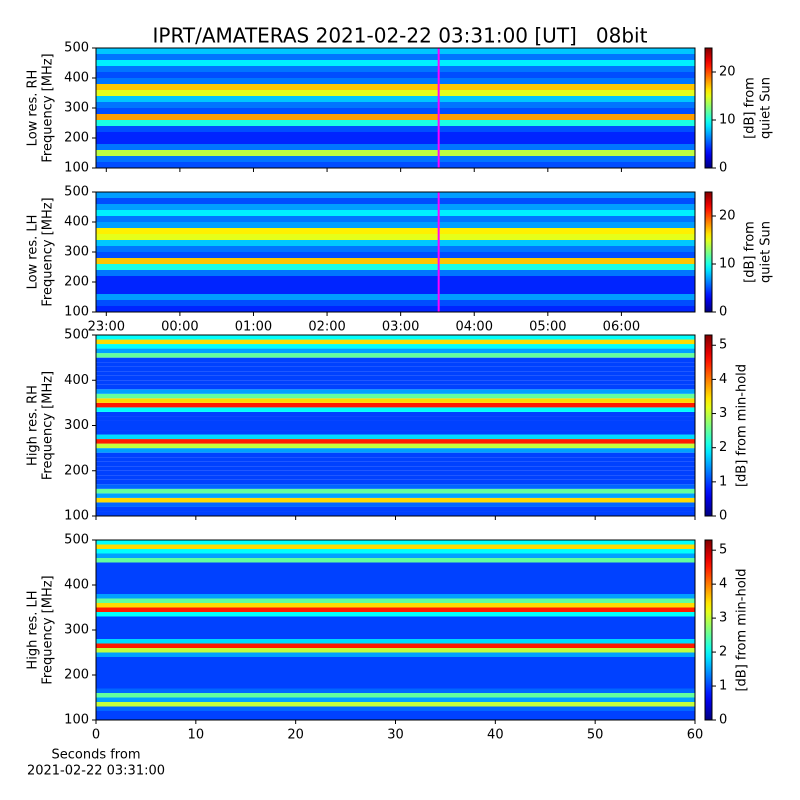  What do you see at coordinates (621, 327) in the screenshot?
I see `x-tick-label: 06:00` at bounding box center [621, 327].